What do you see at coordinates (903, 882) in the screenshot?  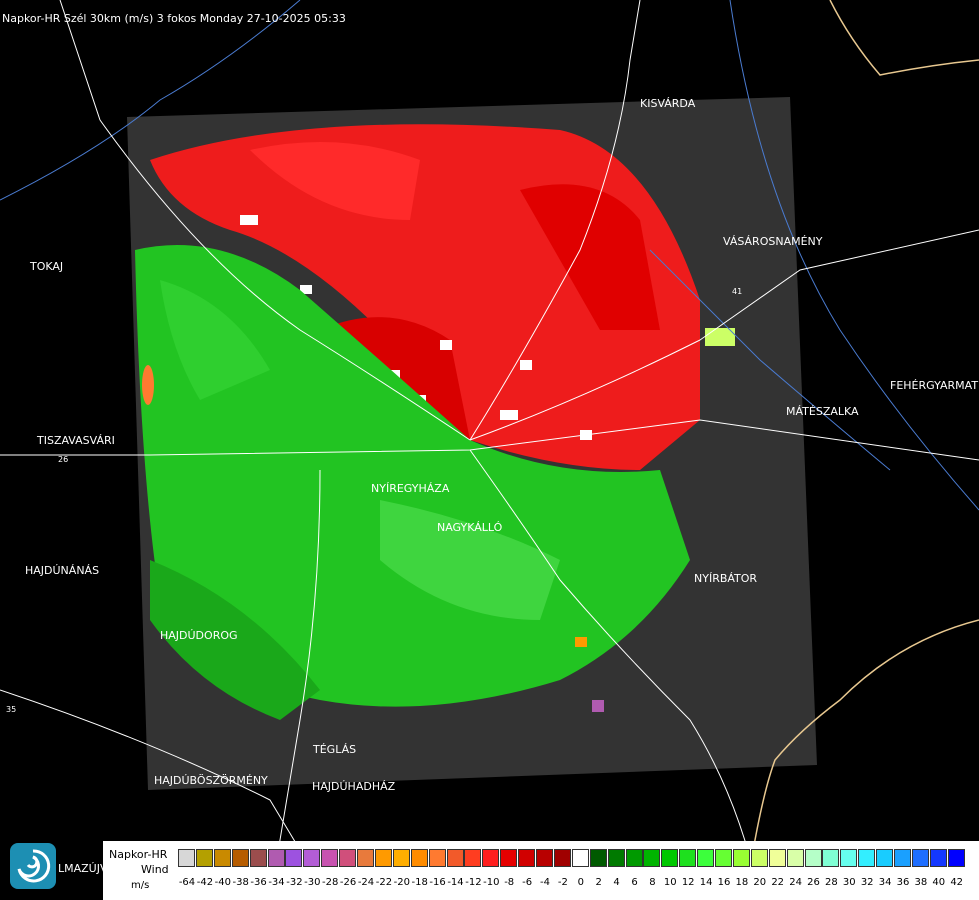 I see `legend-tick-label: 36` at bounding box center [903, 882].